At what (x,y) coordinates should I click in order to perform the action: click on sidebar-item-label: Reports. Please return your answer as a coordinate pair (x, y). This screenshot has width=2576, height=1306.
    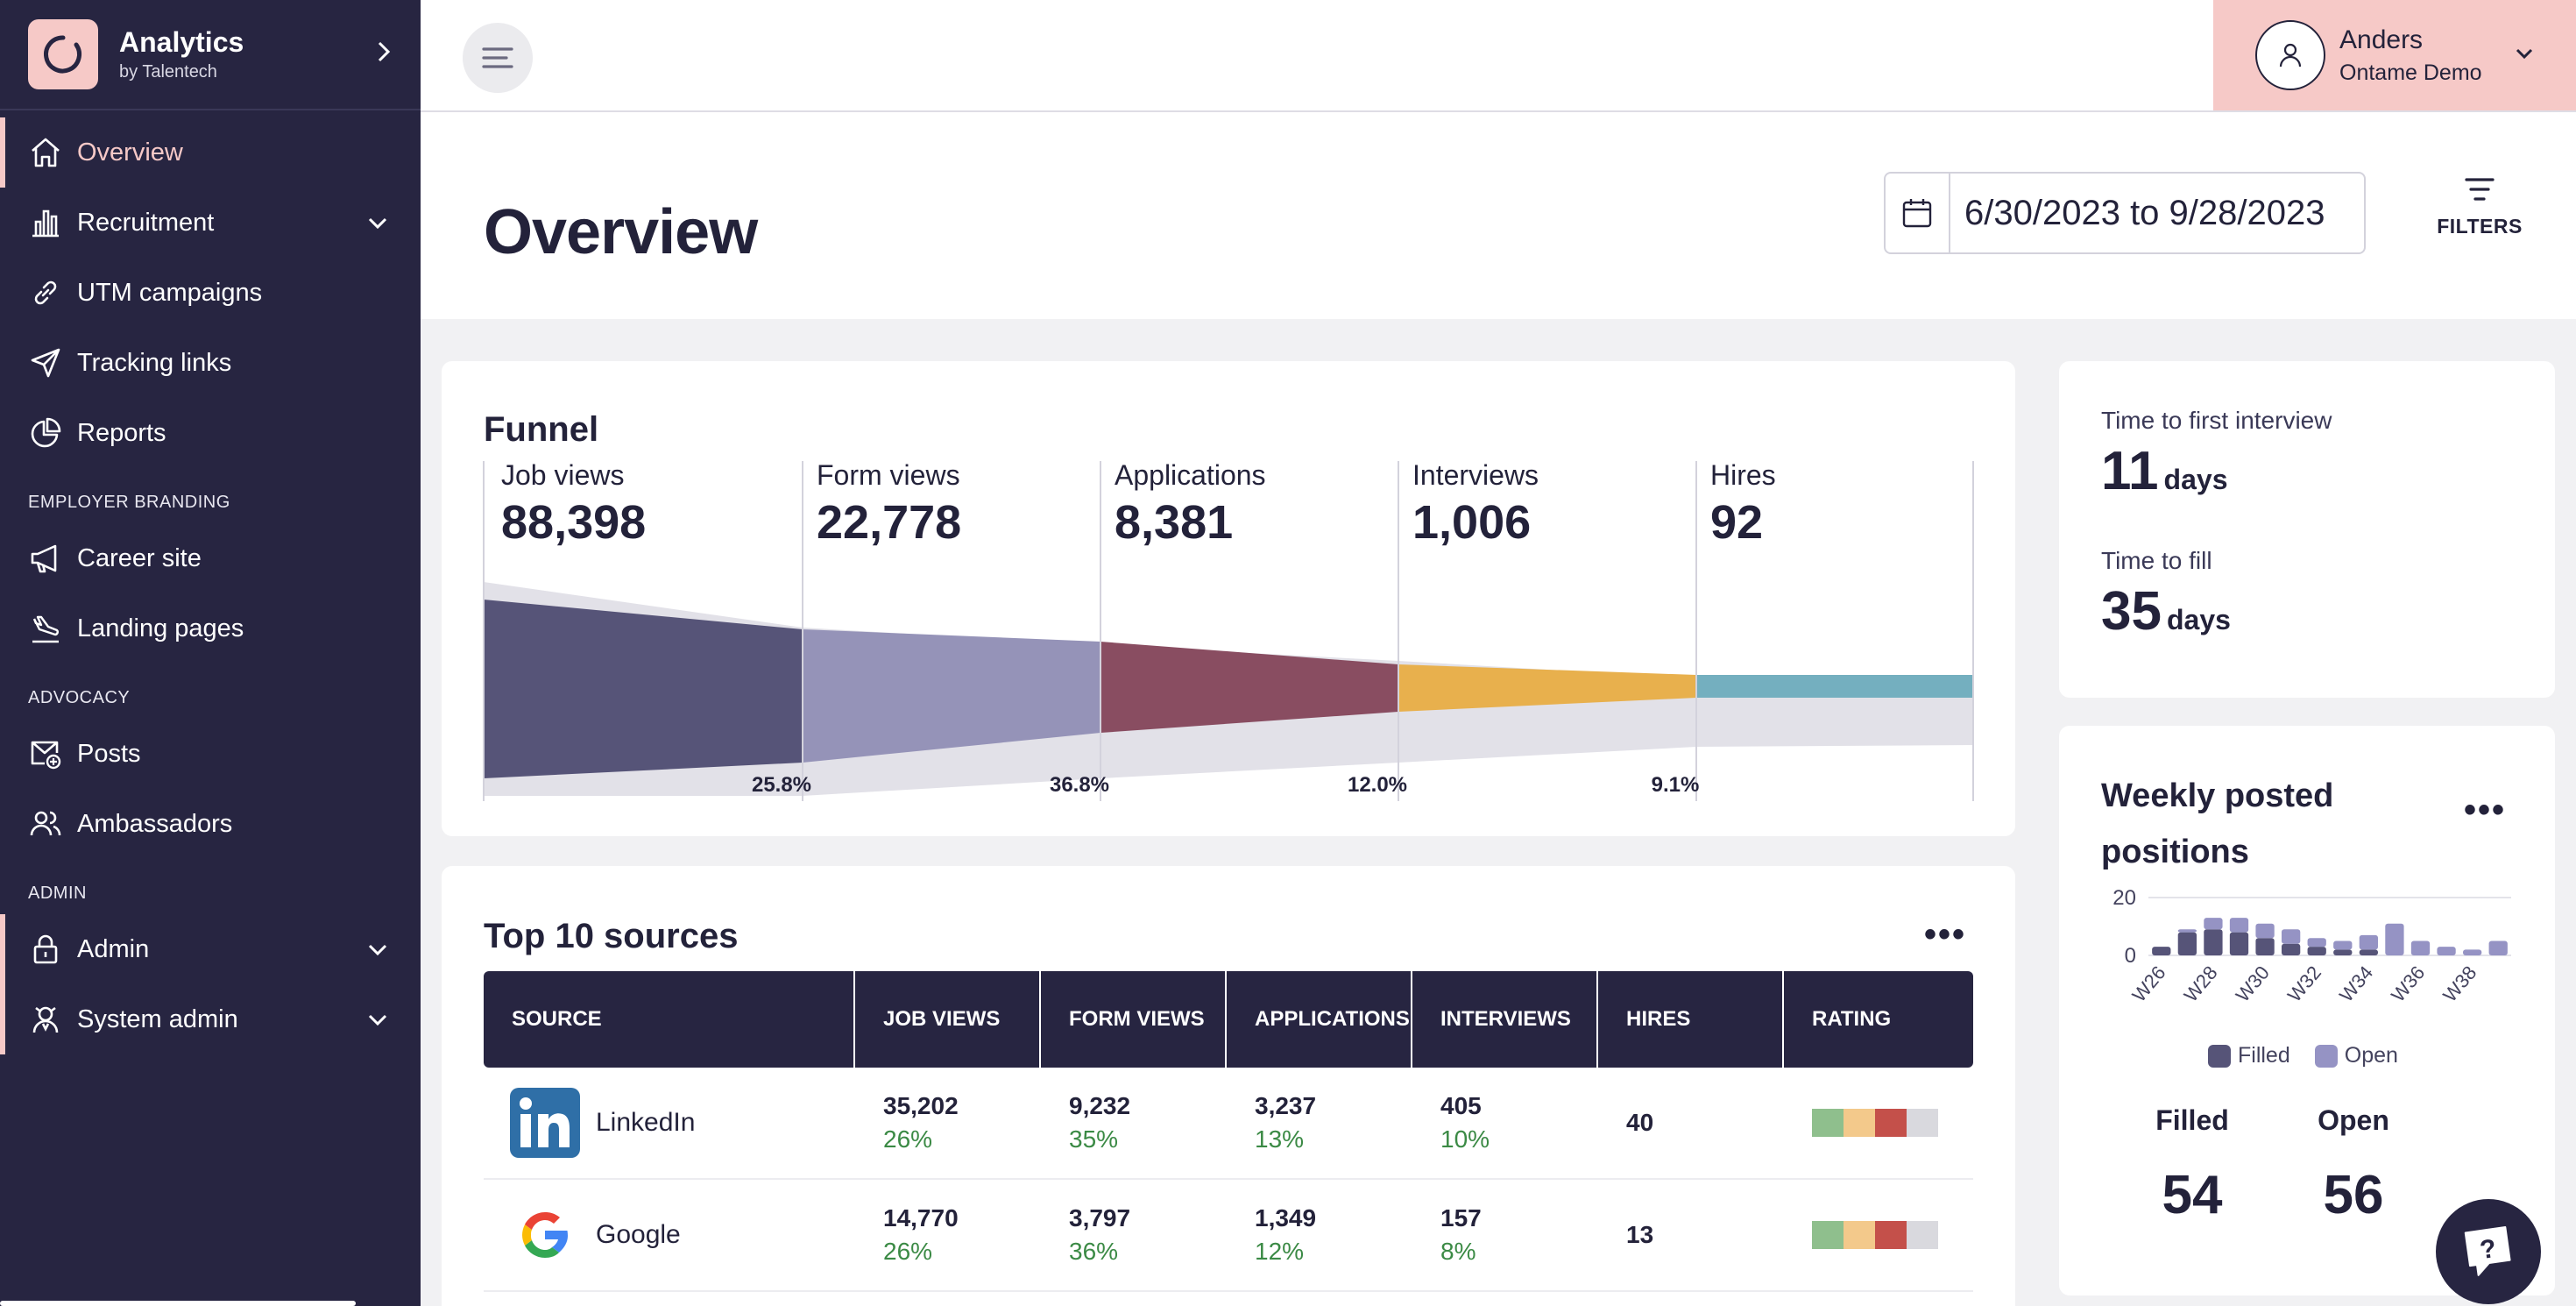
    Looking at the image, I should click on (121, 433).